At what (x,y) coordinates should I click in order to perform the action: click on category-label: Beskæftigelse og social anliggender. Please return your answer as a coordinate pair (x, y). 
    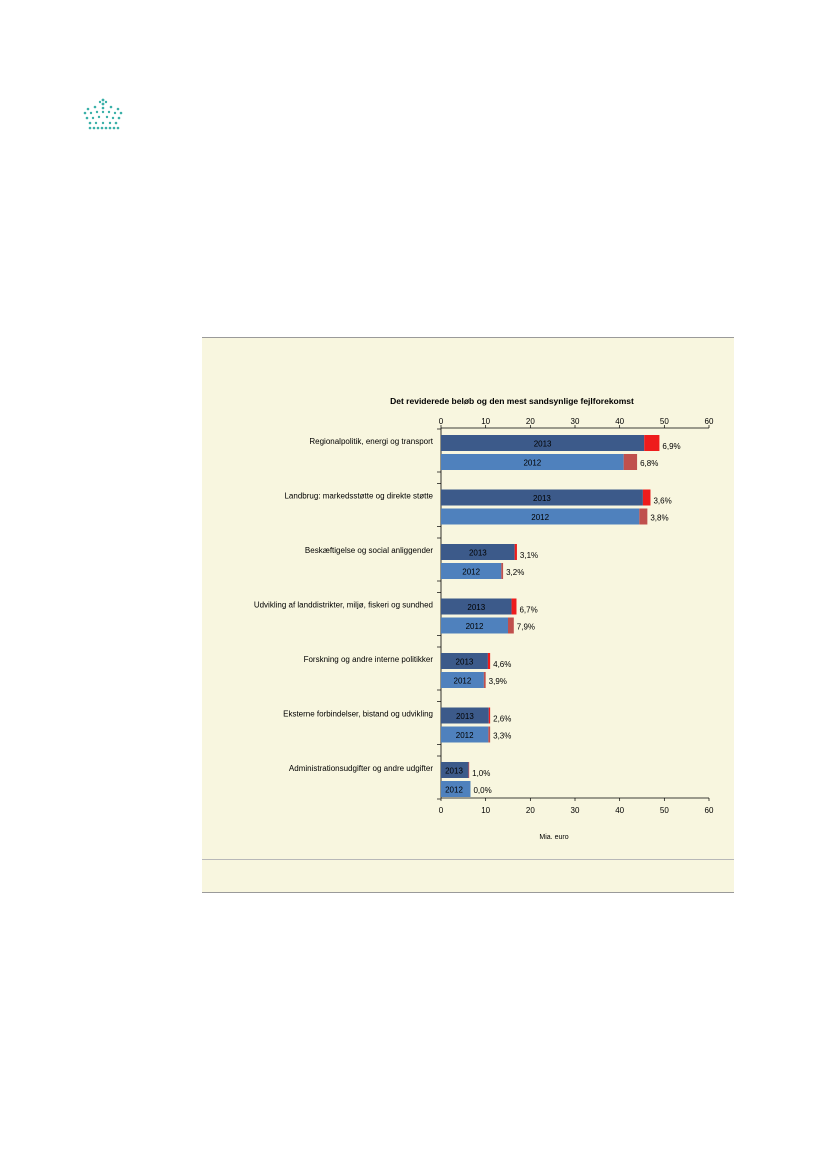
    Looking at the image, I should click on (369, 550).